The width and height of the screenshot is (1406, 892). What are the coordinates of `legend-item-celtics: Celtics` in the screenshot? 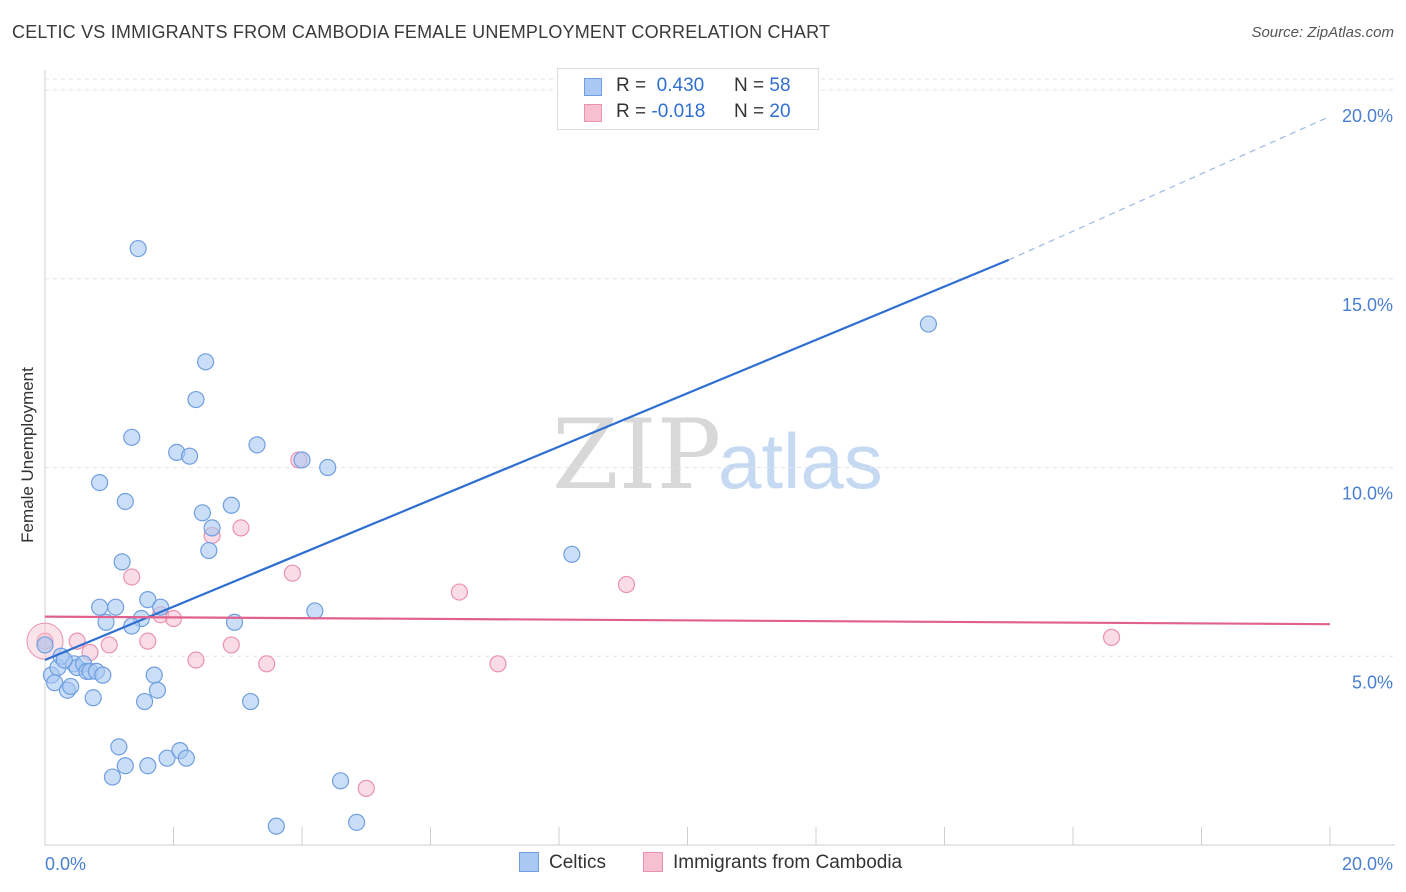 It's located at (562, 863).